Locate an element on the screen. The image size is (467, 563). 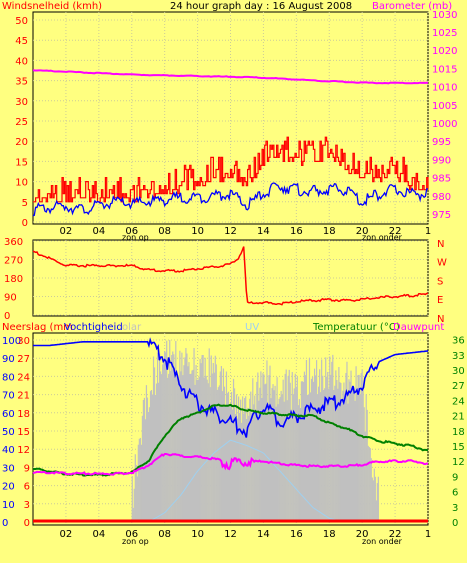
dir-y-tick-label: 270 is located at coordinates (13, 261).